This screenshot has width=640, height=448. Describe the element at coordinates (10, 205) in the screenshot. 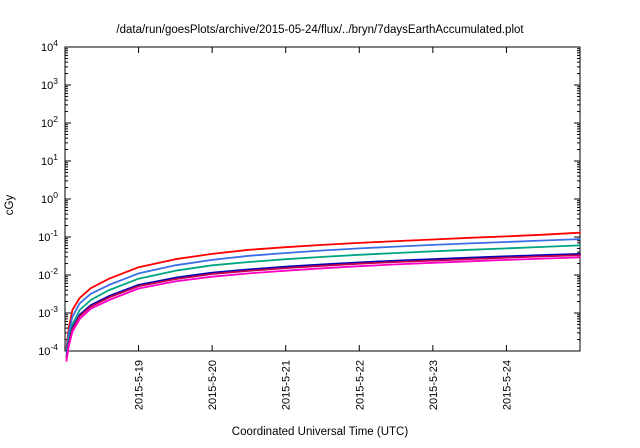

I see `y-axis-label: cGy` at that location.